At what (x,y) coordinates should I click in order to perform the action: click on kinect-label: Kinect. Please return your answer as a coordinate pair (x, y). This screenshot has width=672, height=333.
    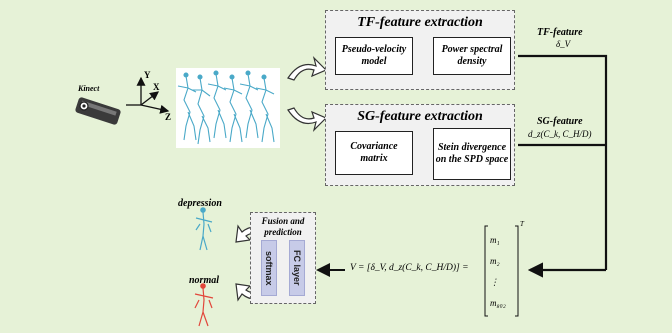
    Looking at the image, I should click on (89, 88).